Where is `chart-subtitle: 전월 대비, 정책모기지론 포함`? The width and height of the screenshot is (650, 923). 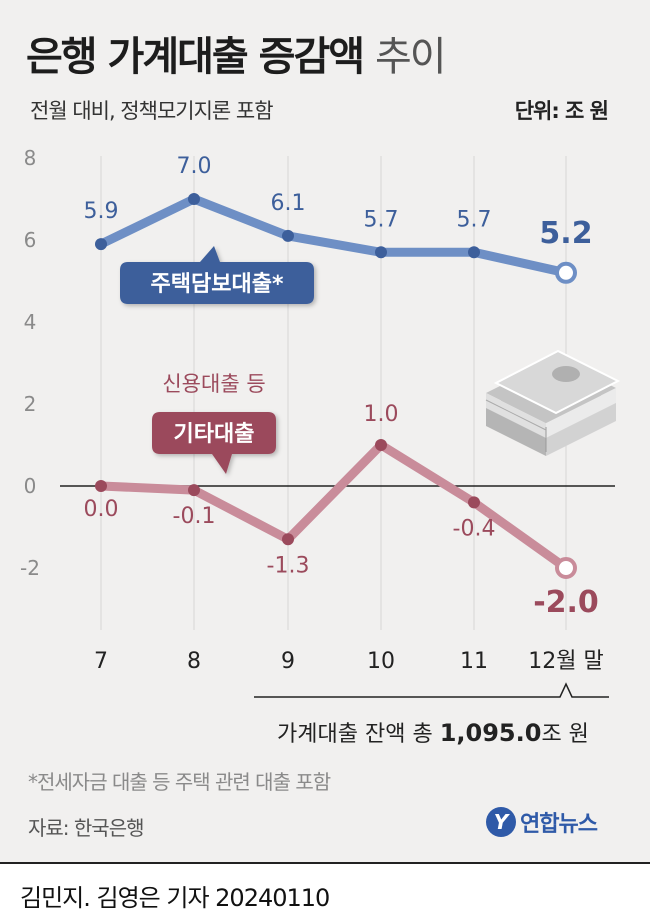
chart-subtitle: 전월 대비, 정책모기지론 포함 is located at coordinates (152, 111).